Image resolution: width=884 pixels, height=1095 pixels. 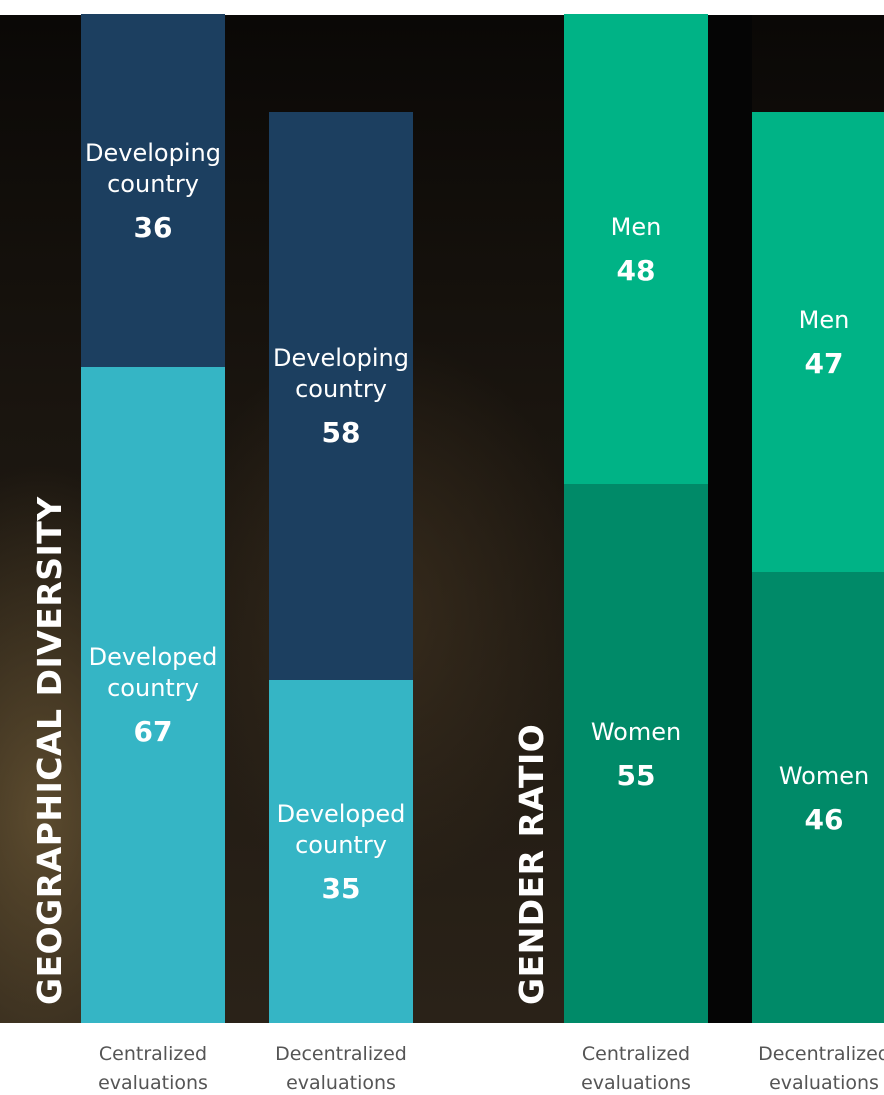 I want to click on segment-label: Developed country 67, so click(x=153, y=694).